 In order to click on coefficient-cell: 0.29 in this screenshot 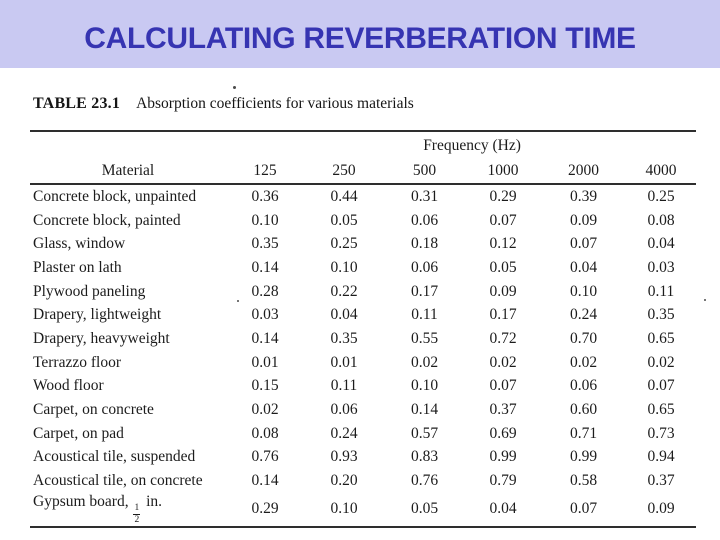, I will do `click(503, 196)`.